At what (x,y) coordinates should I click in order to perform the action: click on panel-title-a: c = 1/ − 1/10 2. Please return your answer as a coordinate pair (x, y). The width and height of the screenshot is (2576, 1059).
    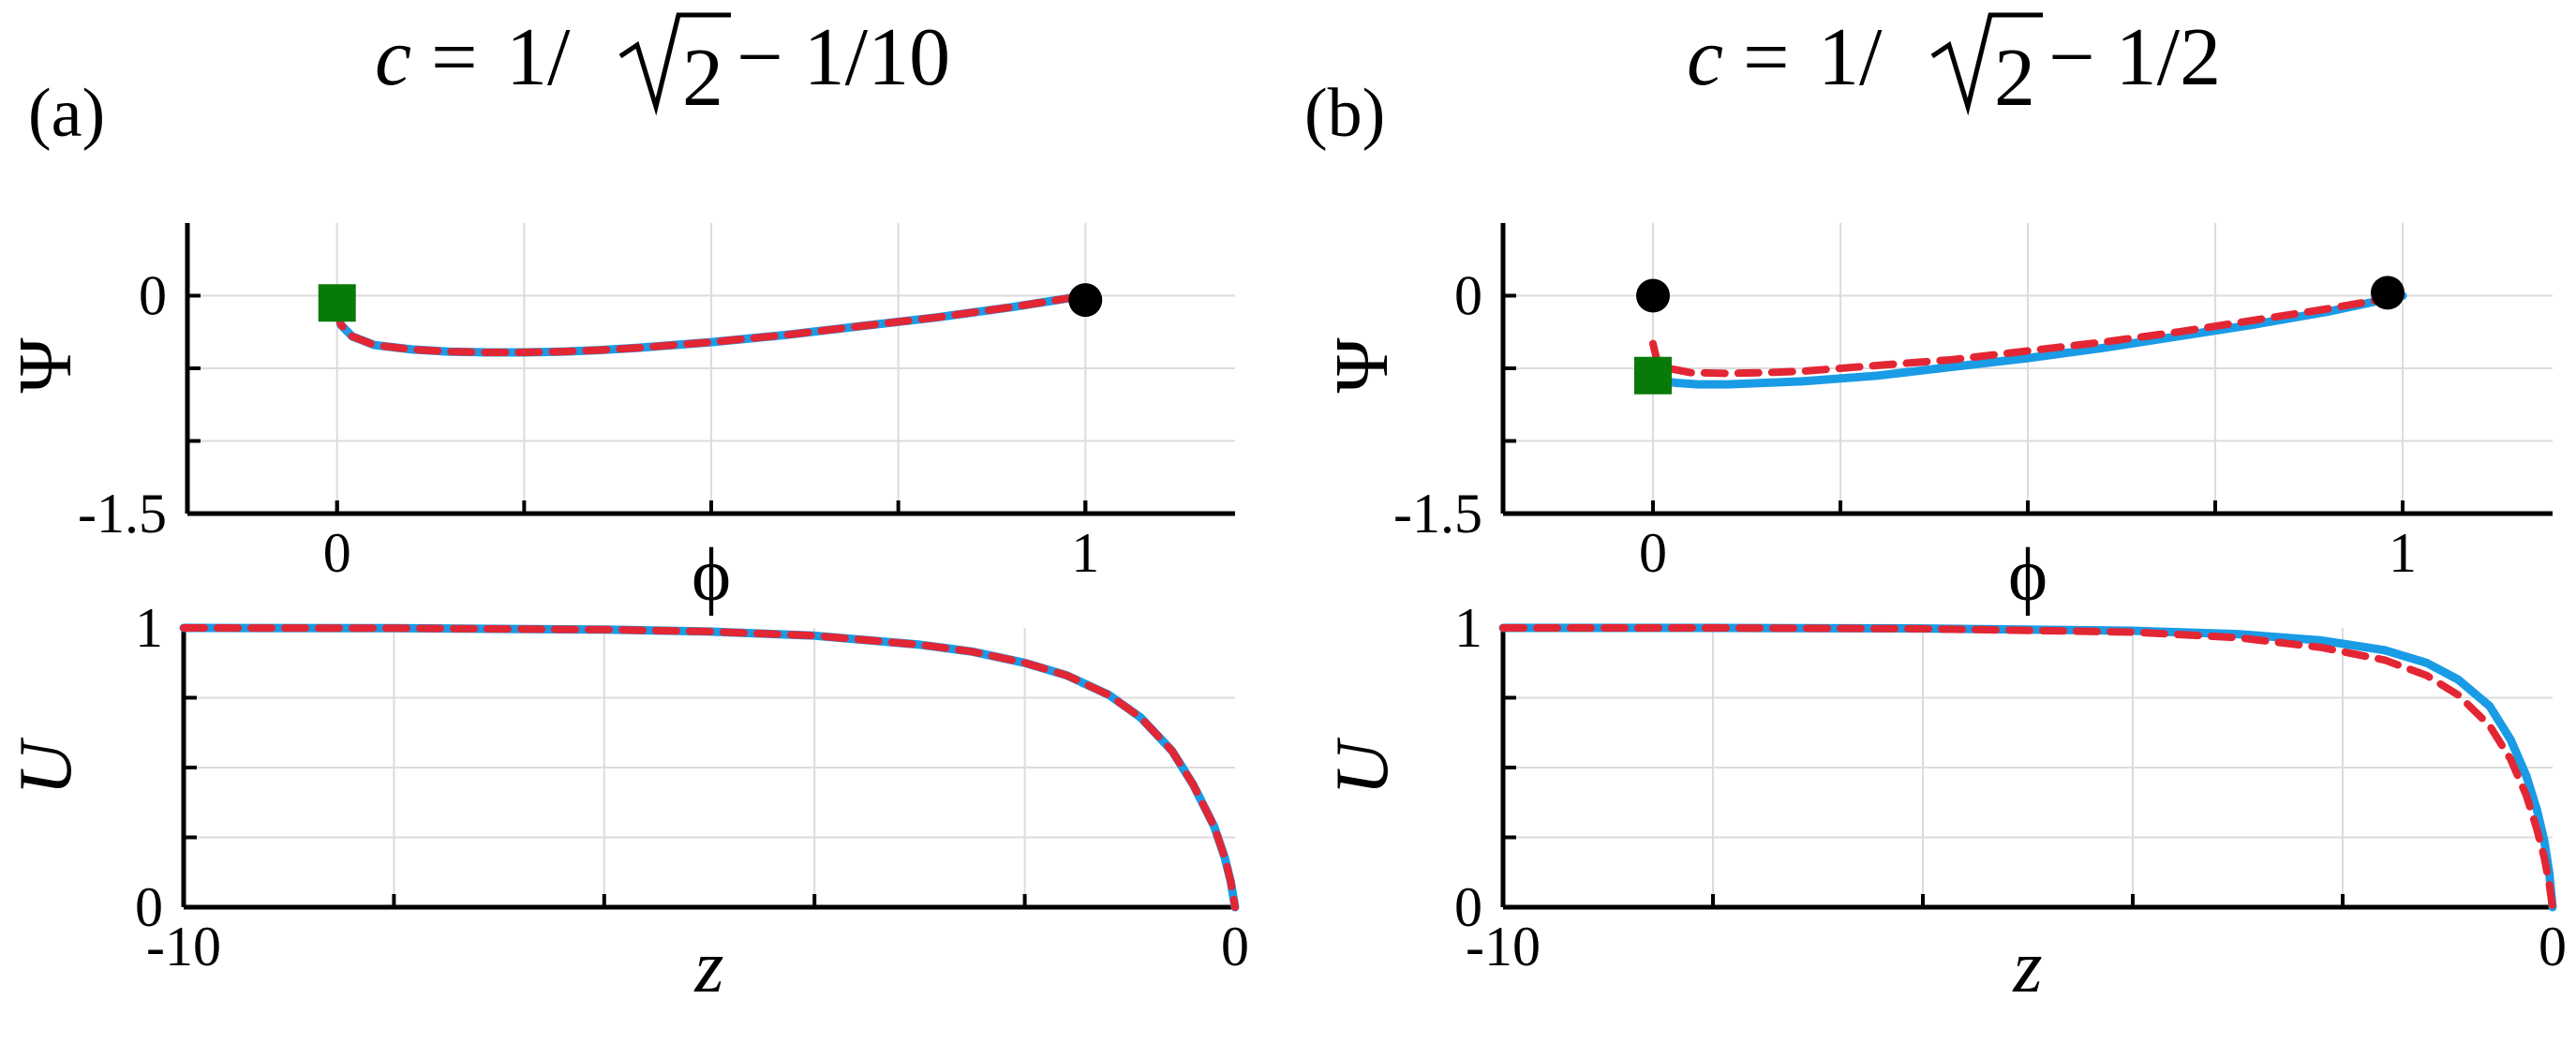
    Looking at the image, I should click on (662, 68).